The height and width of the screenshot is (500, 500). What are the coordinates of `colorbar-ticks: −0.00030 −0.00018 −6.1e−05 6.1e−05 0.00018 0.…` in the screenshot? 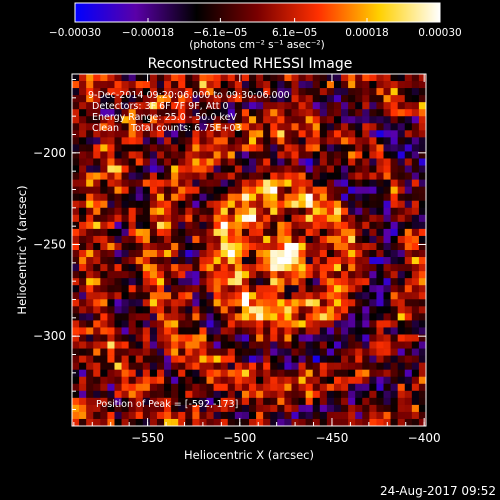 It's located at (255, 28).